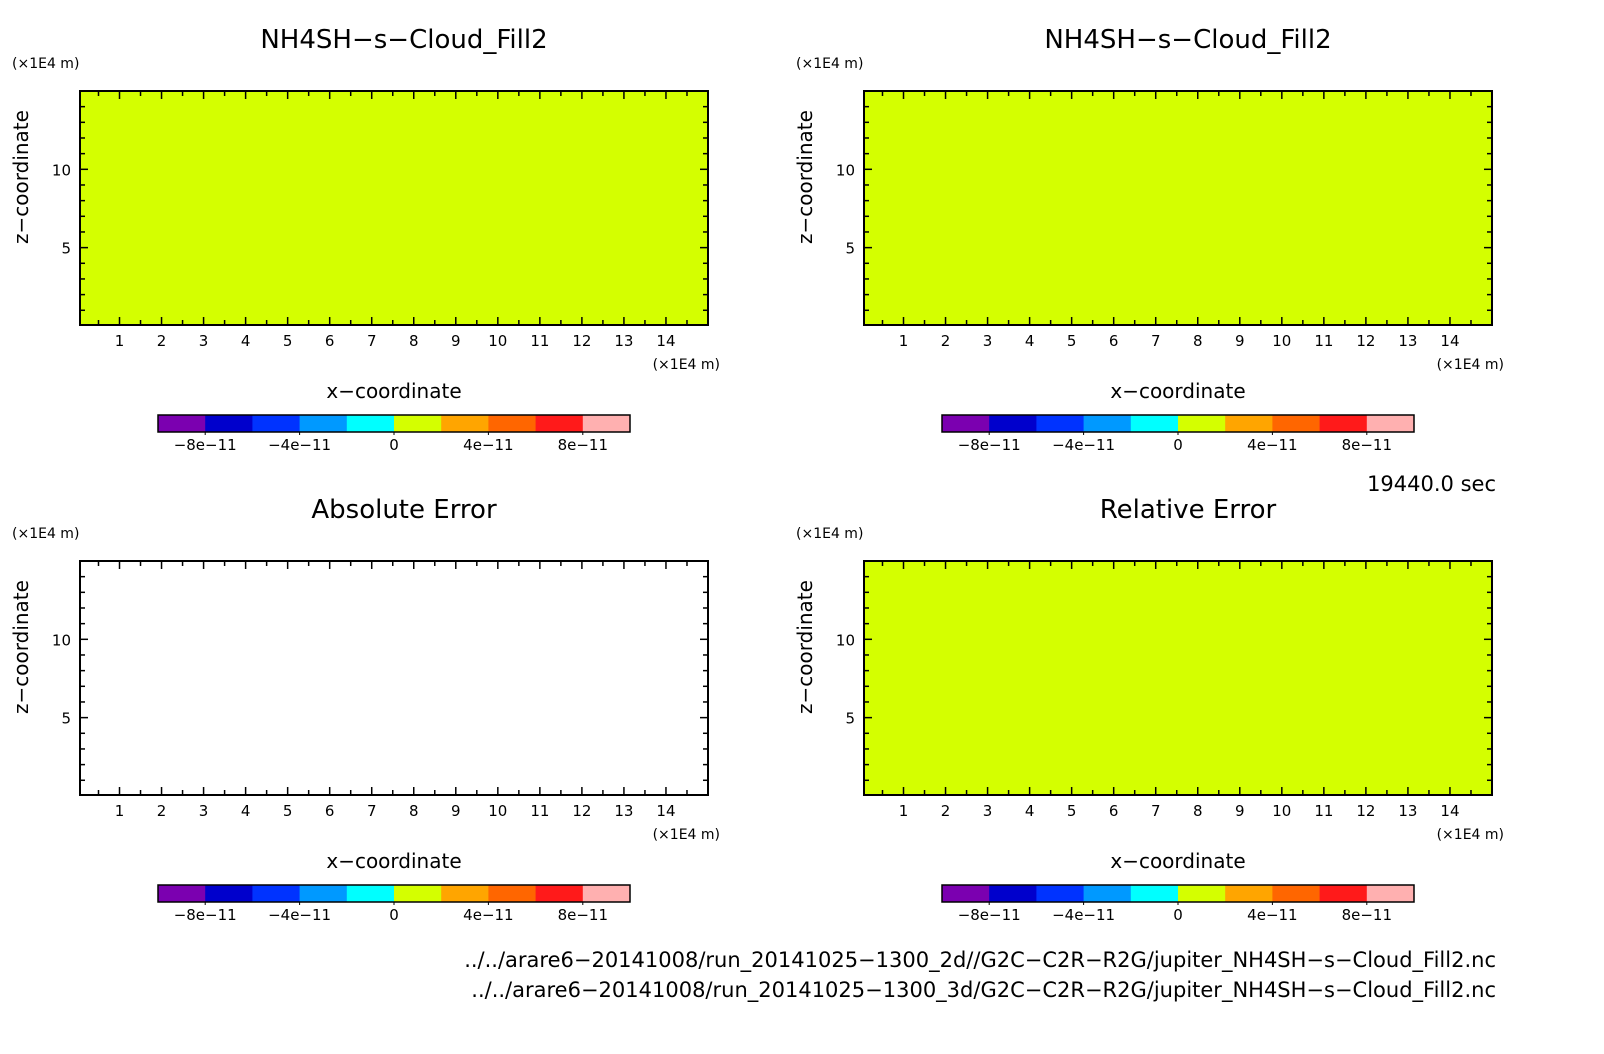  I want to click on panel-title: Absolute Error, so click(404, 510).